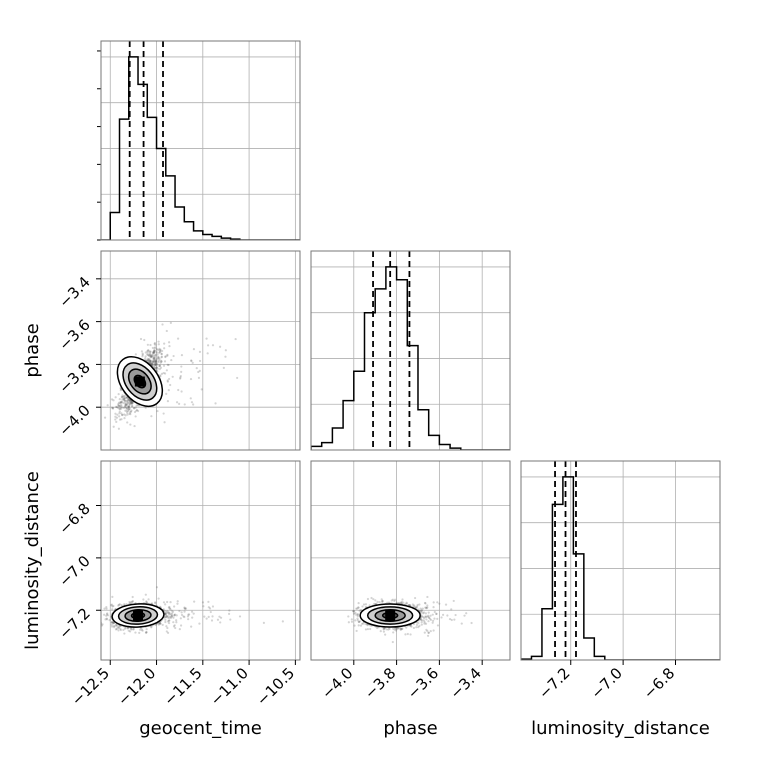 The height and width of the screenshot is (760, 760). Describe the element at coordinates (32, 560) in the screenshot. I see `y-axis-label-luminosity_distance: luminosity_distance` at that location.